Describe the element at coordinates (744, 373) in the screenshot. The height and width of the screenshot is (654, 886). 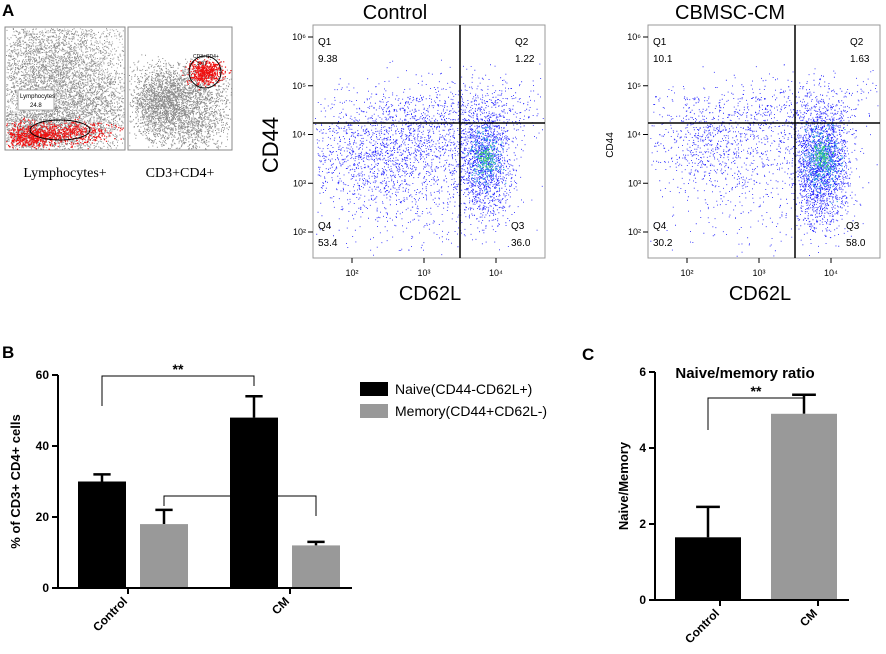
I see `chart-title: Naive/memory ratio` at that location.